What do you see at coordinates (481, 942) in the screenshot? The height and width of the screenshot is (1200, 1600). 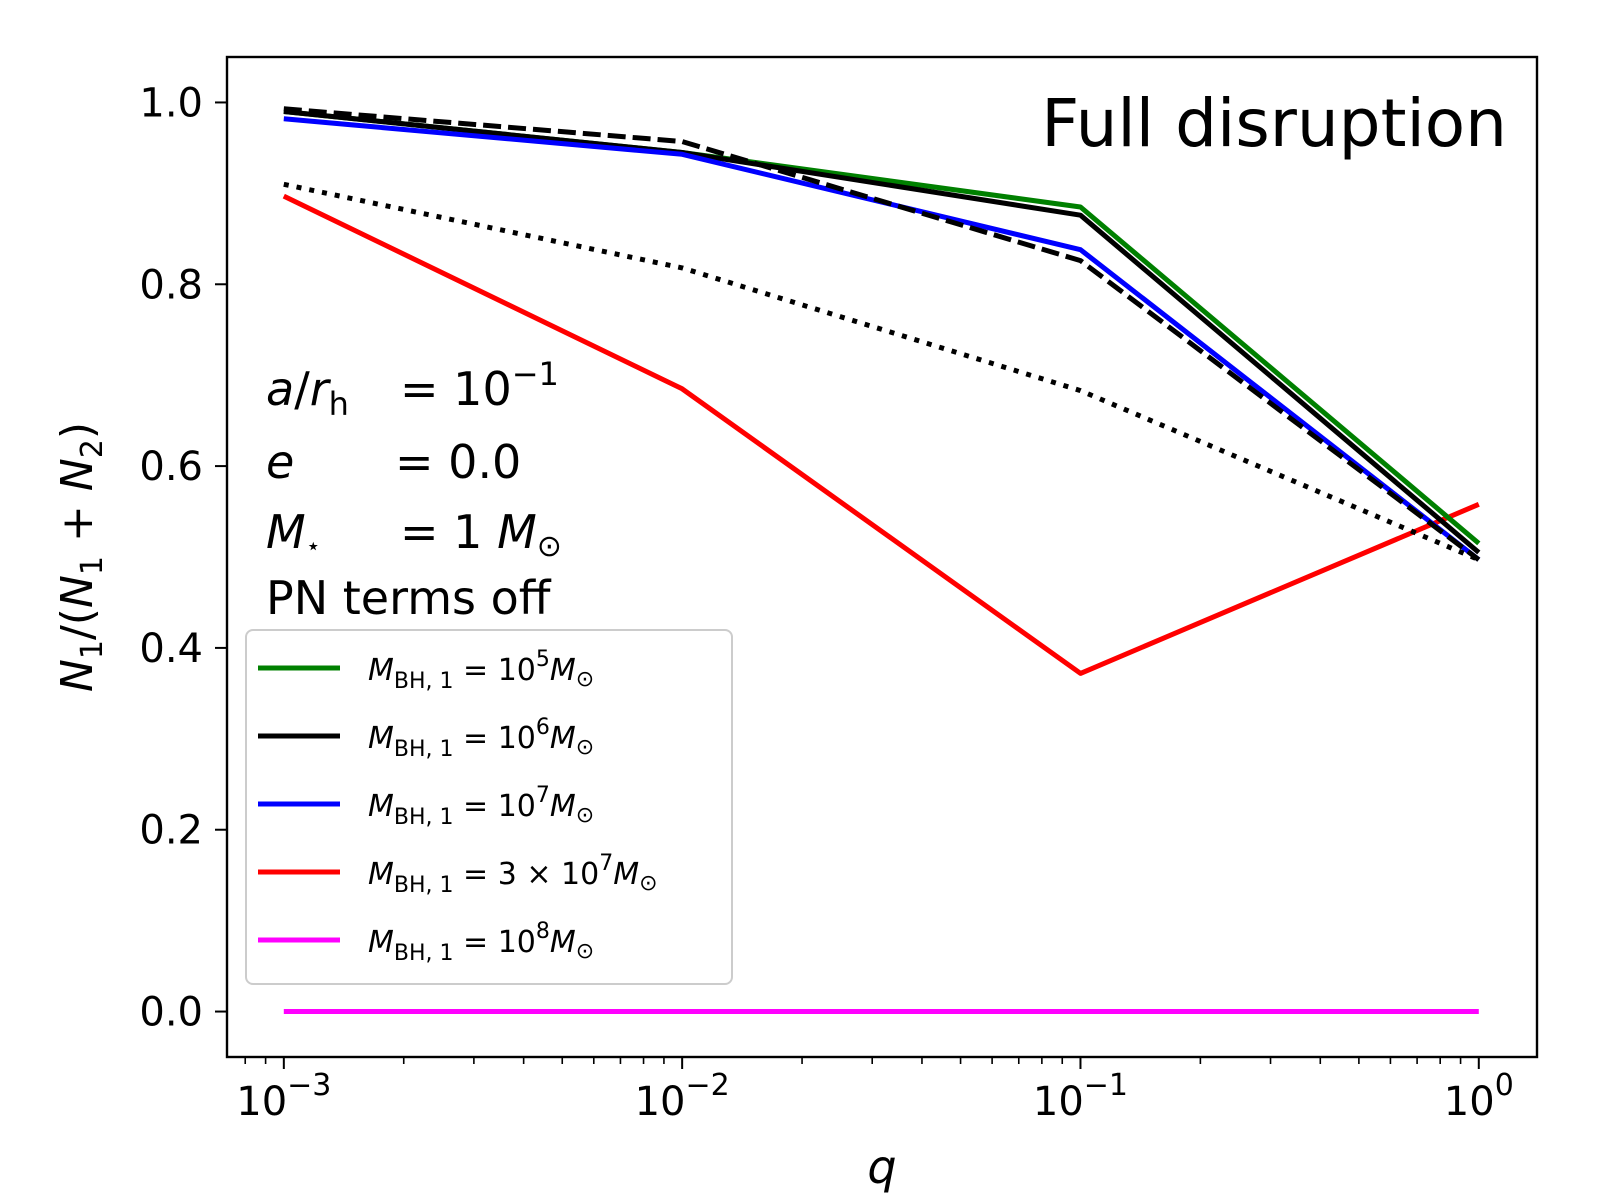 I see `legend-label-magenta: MBH, 1 = 108M⊙` at bounding box center [481, 942].